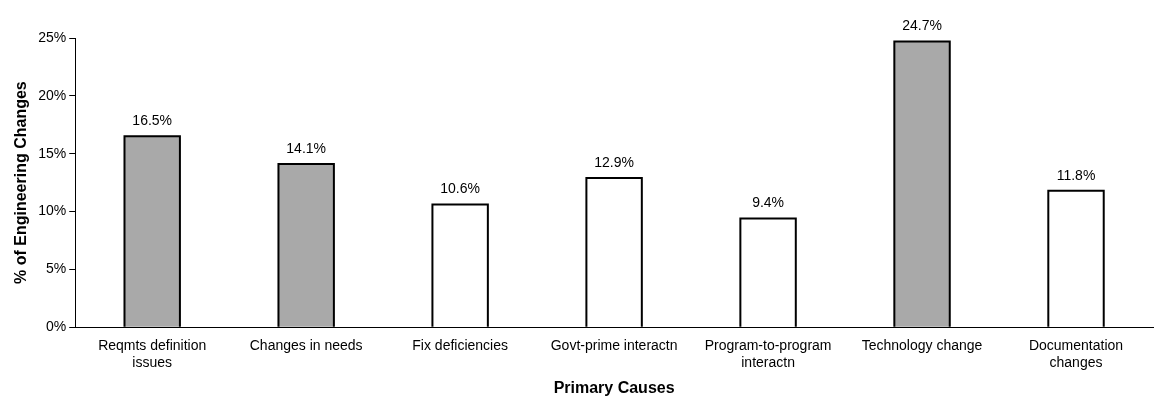 The image size is (1171, 410). Describe the element at coordinates (52, 36) in the screenshot. I see `y-tick-label: 25%` at that location.